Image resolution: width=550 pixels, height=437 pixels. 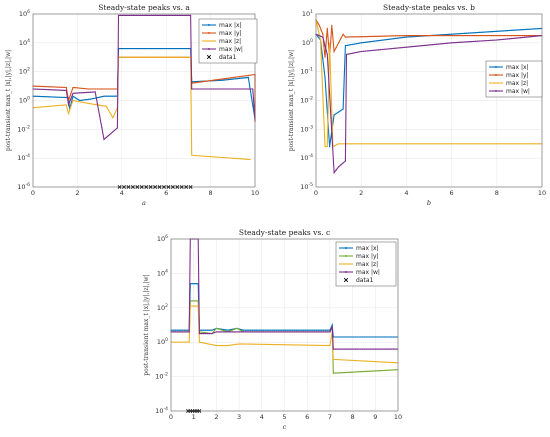 I want to click on y-tick-label: 10⁰, so click(x=24, y=100).